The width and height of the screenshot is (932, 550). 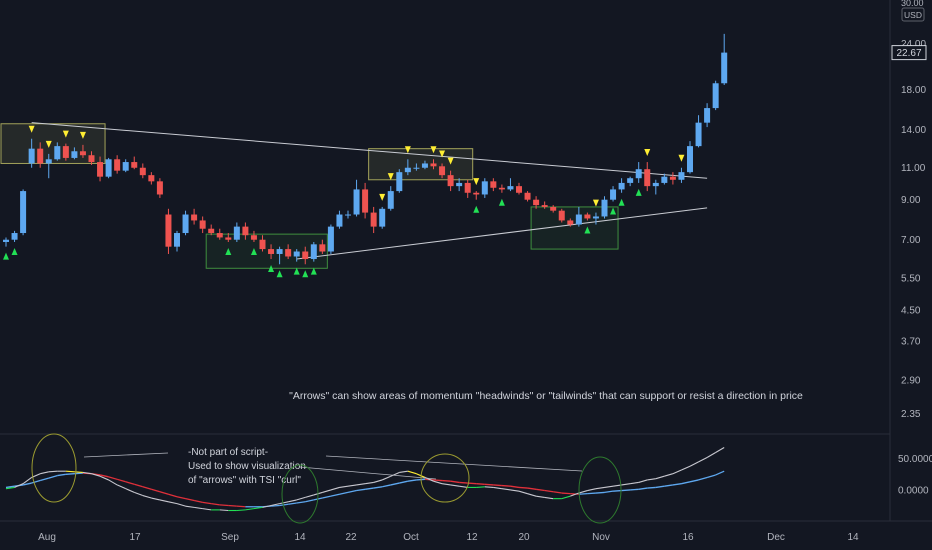 What do you see at coordinates (351, 537) in the screenshot?
I see `time-tick-label: 22` at bounding box center [351, 537].